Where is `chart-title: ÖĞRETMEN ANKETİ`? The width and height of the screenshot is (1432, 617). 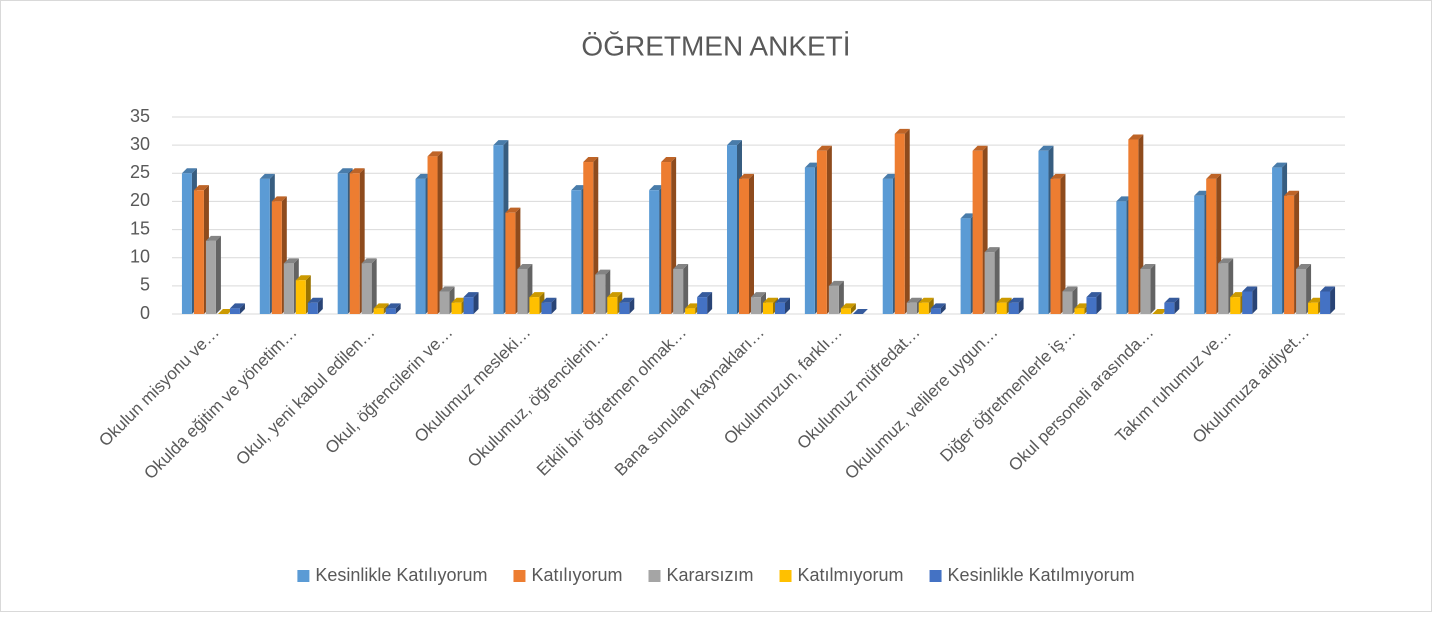 chart-title: ÖĞRETMEN ANKETİ is located at coordinates (715, 45).